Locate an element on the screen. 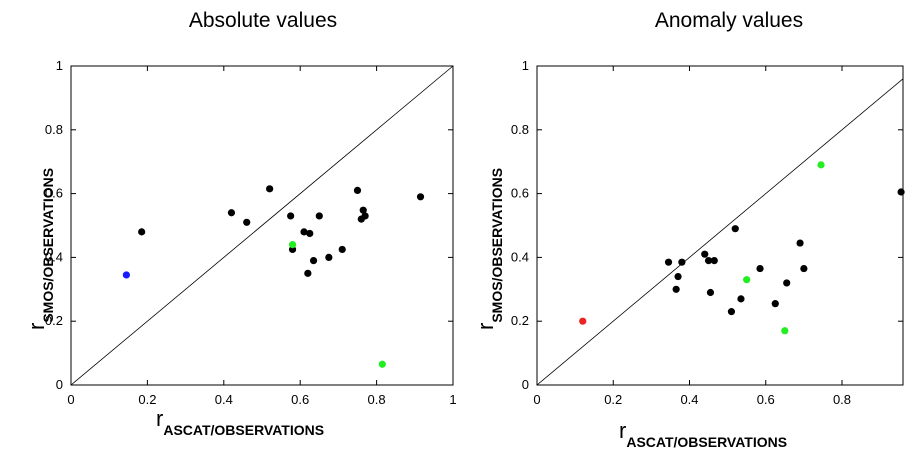  chart-title: Anomaly values is located at coordinates (729, 20).